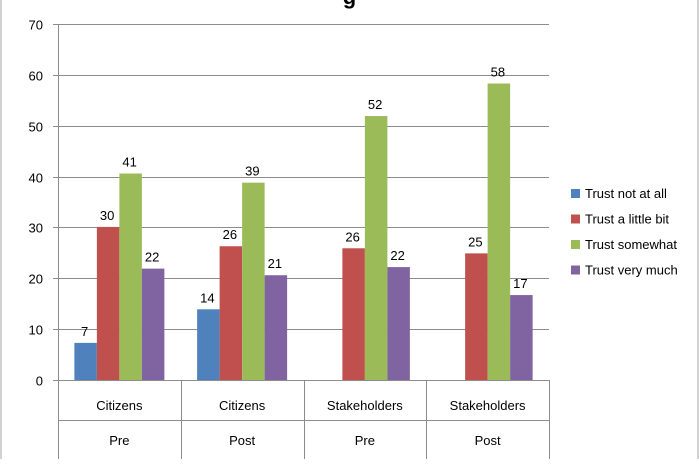 This screenshot has width=699, height=465. Describe the element at coordinates (36, 279) in the screenshot. I see `y-tick-label: 20` at that location.